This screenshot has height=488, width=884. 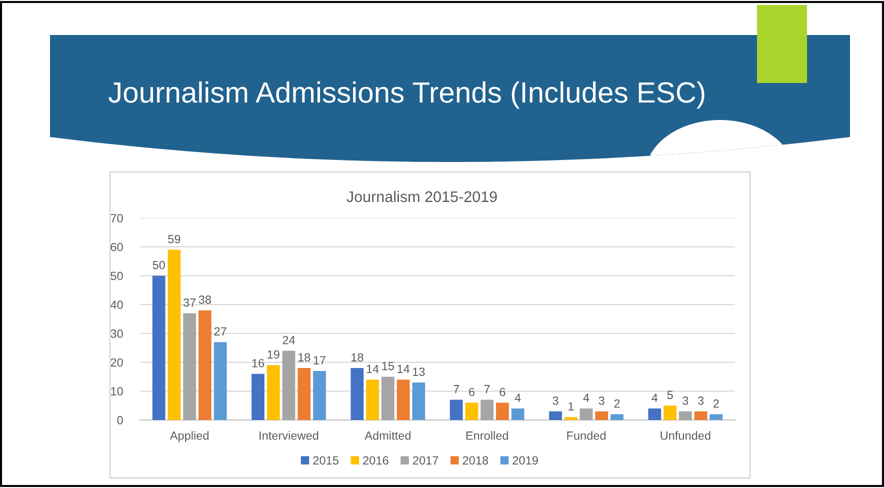 What do you see at coordinates (406, 95) in the screenshot?
I see `chart-title: Journalism Admissions Trends (Includes ESC)` at bounding box center [406, 95].